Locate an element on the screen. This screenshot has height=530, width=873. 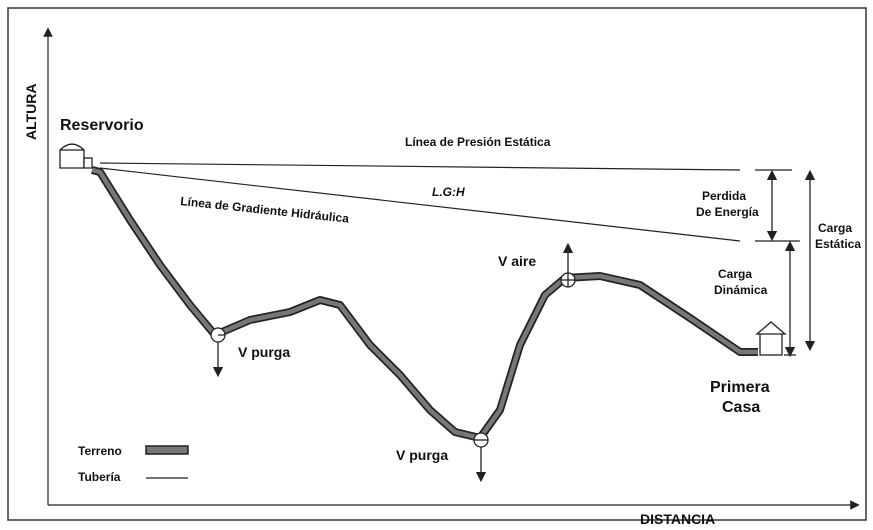
reservoir-icon is located at coordinates (76, 156).